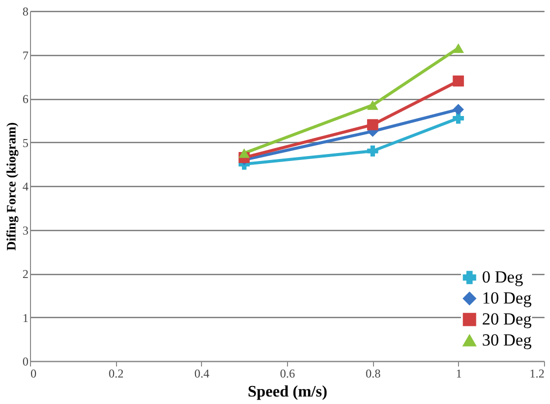  Describe the element at coordinates (25, 55) in the screenshot. I see `y-tick-label: 7` at that location.